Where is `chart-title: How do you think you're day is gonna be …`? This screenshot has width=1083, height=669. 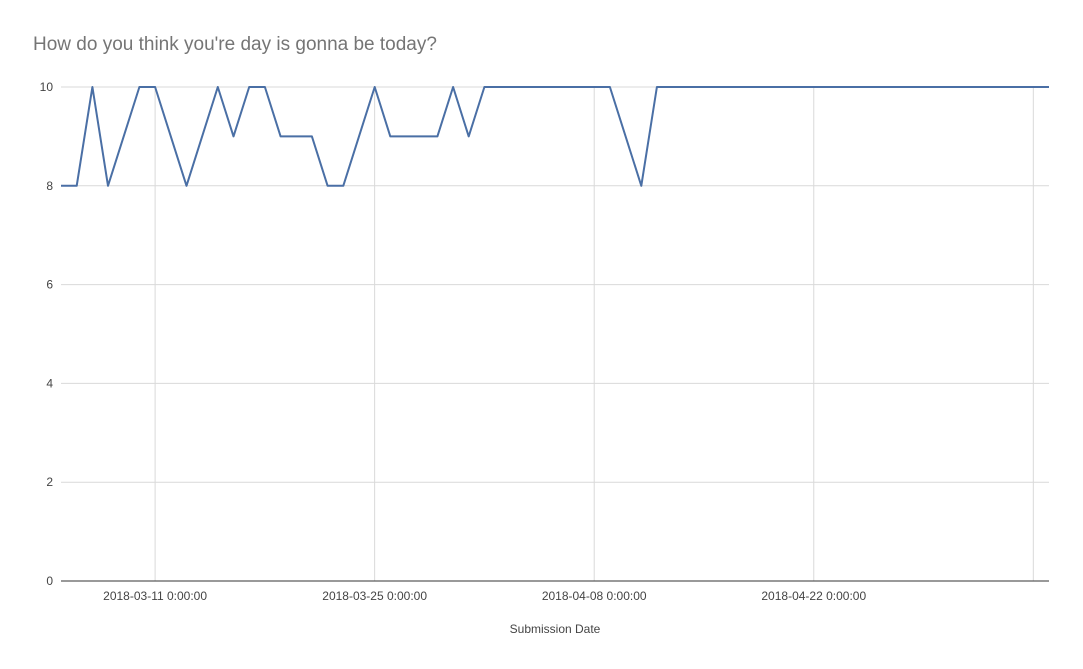
chart-title: How do you think you're day is gonna be … is located at coordinates (235, 44).